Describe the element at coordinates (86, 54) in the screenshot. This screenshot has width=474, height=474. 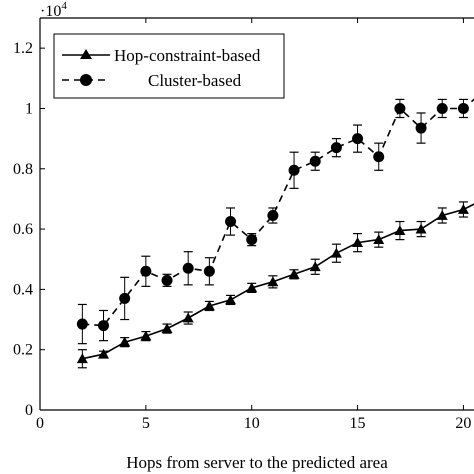
I see `legend-triangle-marker` at that location.